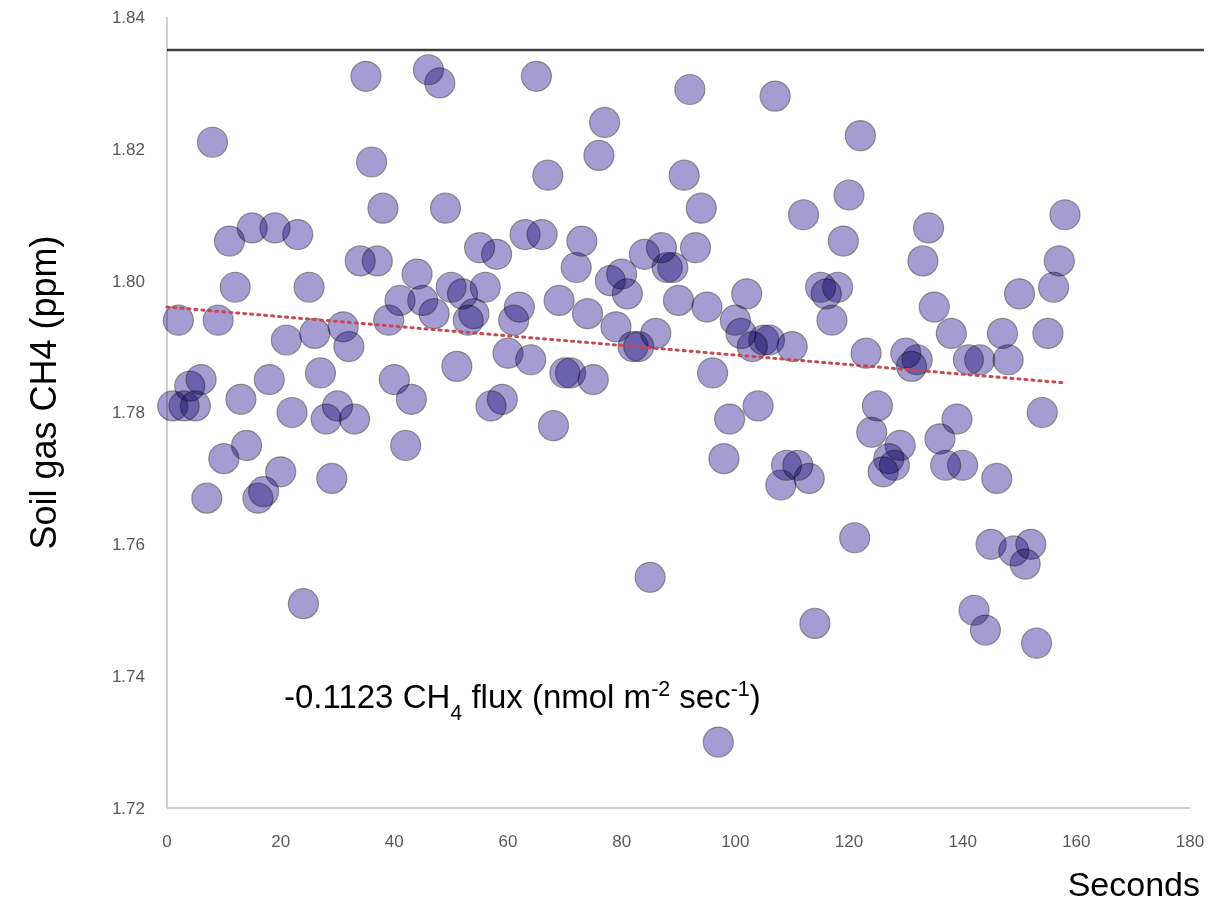  Describe the element at coordinates (394, 841) in the screenshot. I see `x-tick-label: 40` at that location.